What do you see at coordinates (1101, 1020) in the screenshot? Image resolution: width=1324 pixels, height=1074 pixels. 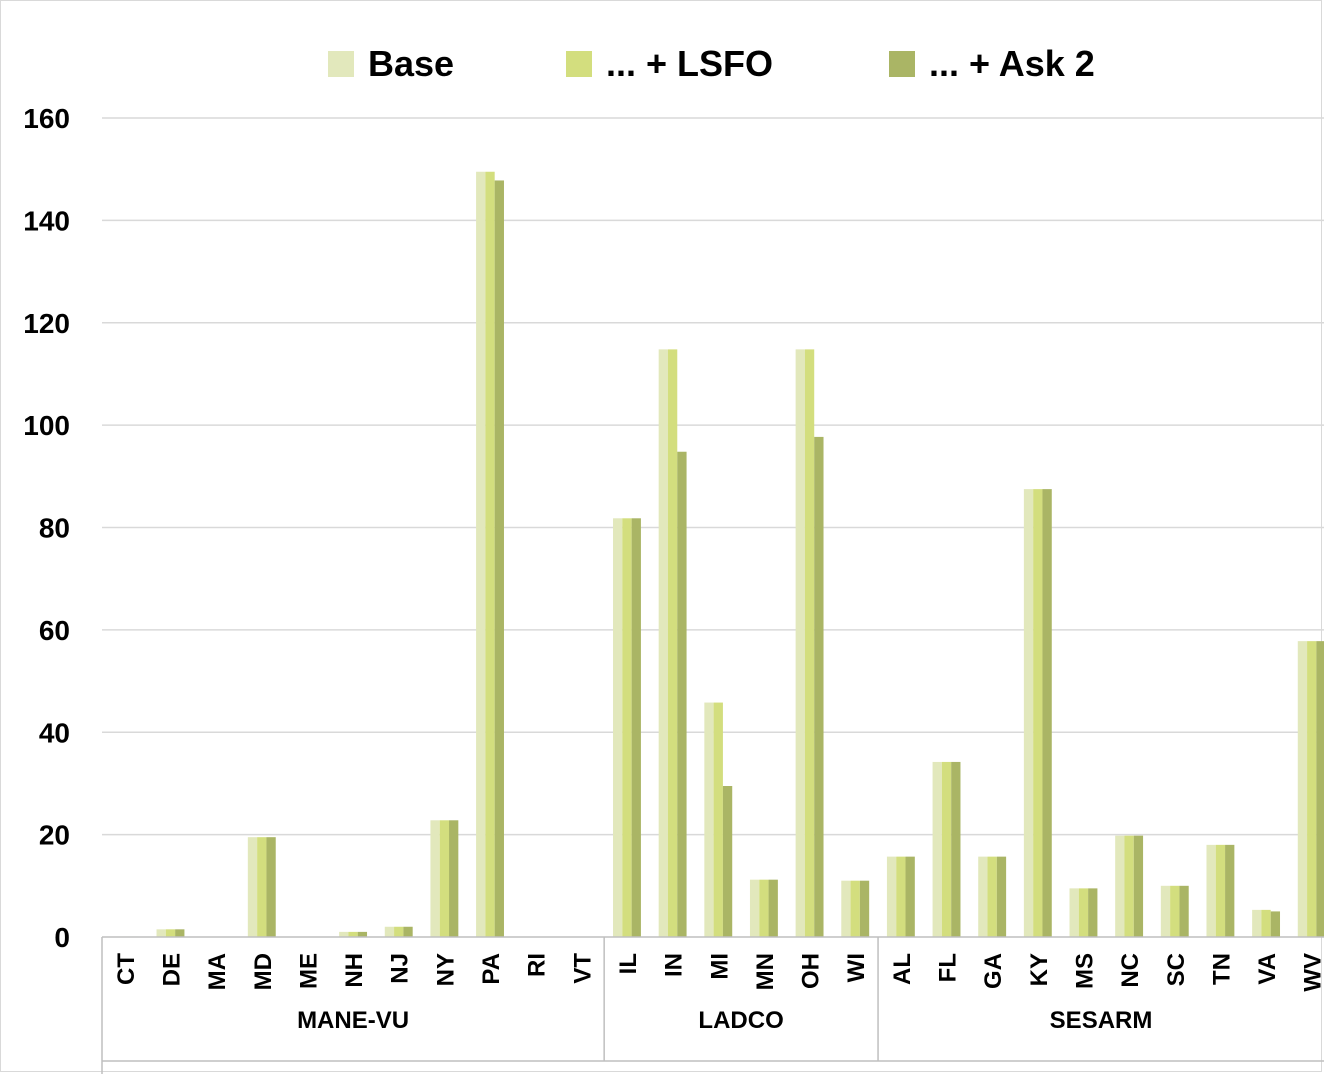 I see `group-label: SESARM` at bounding box center [1101, 1020].